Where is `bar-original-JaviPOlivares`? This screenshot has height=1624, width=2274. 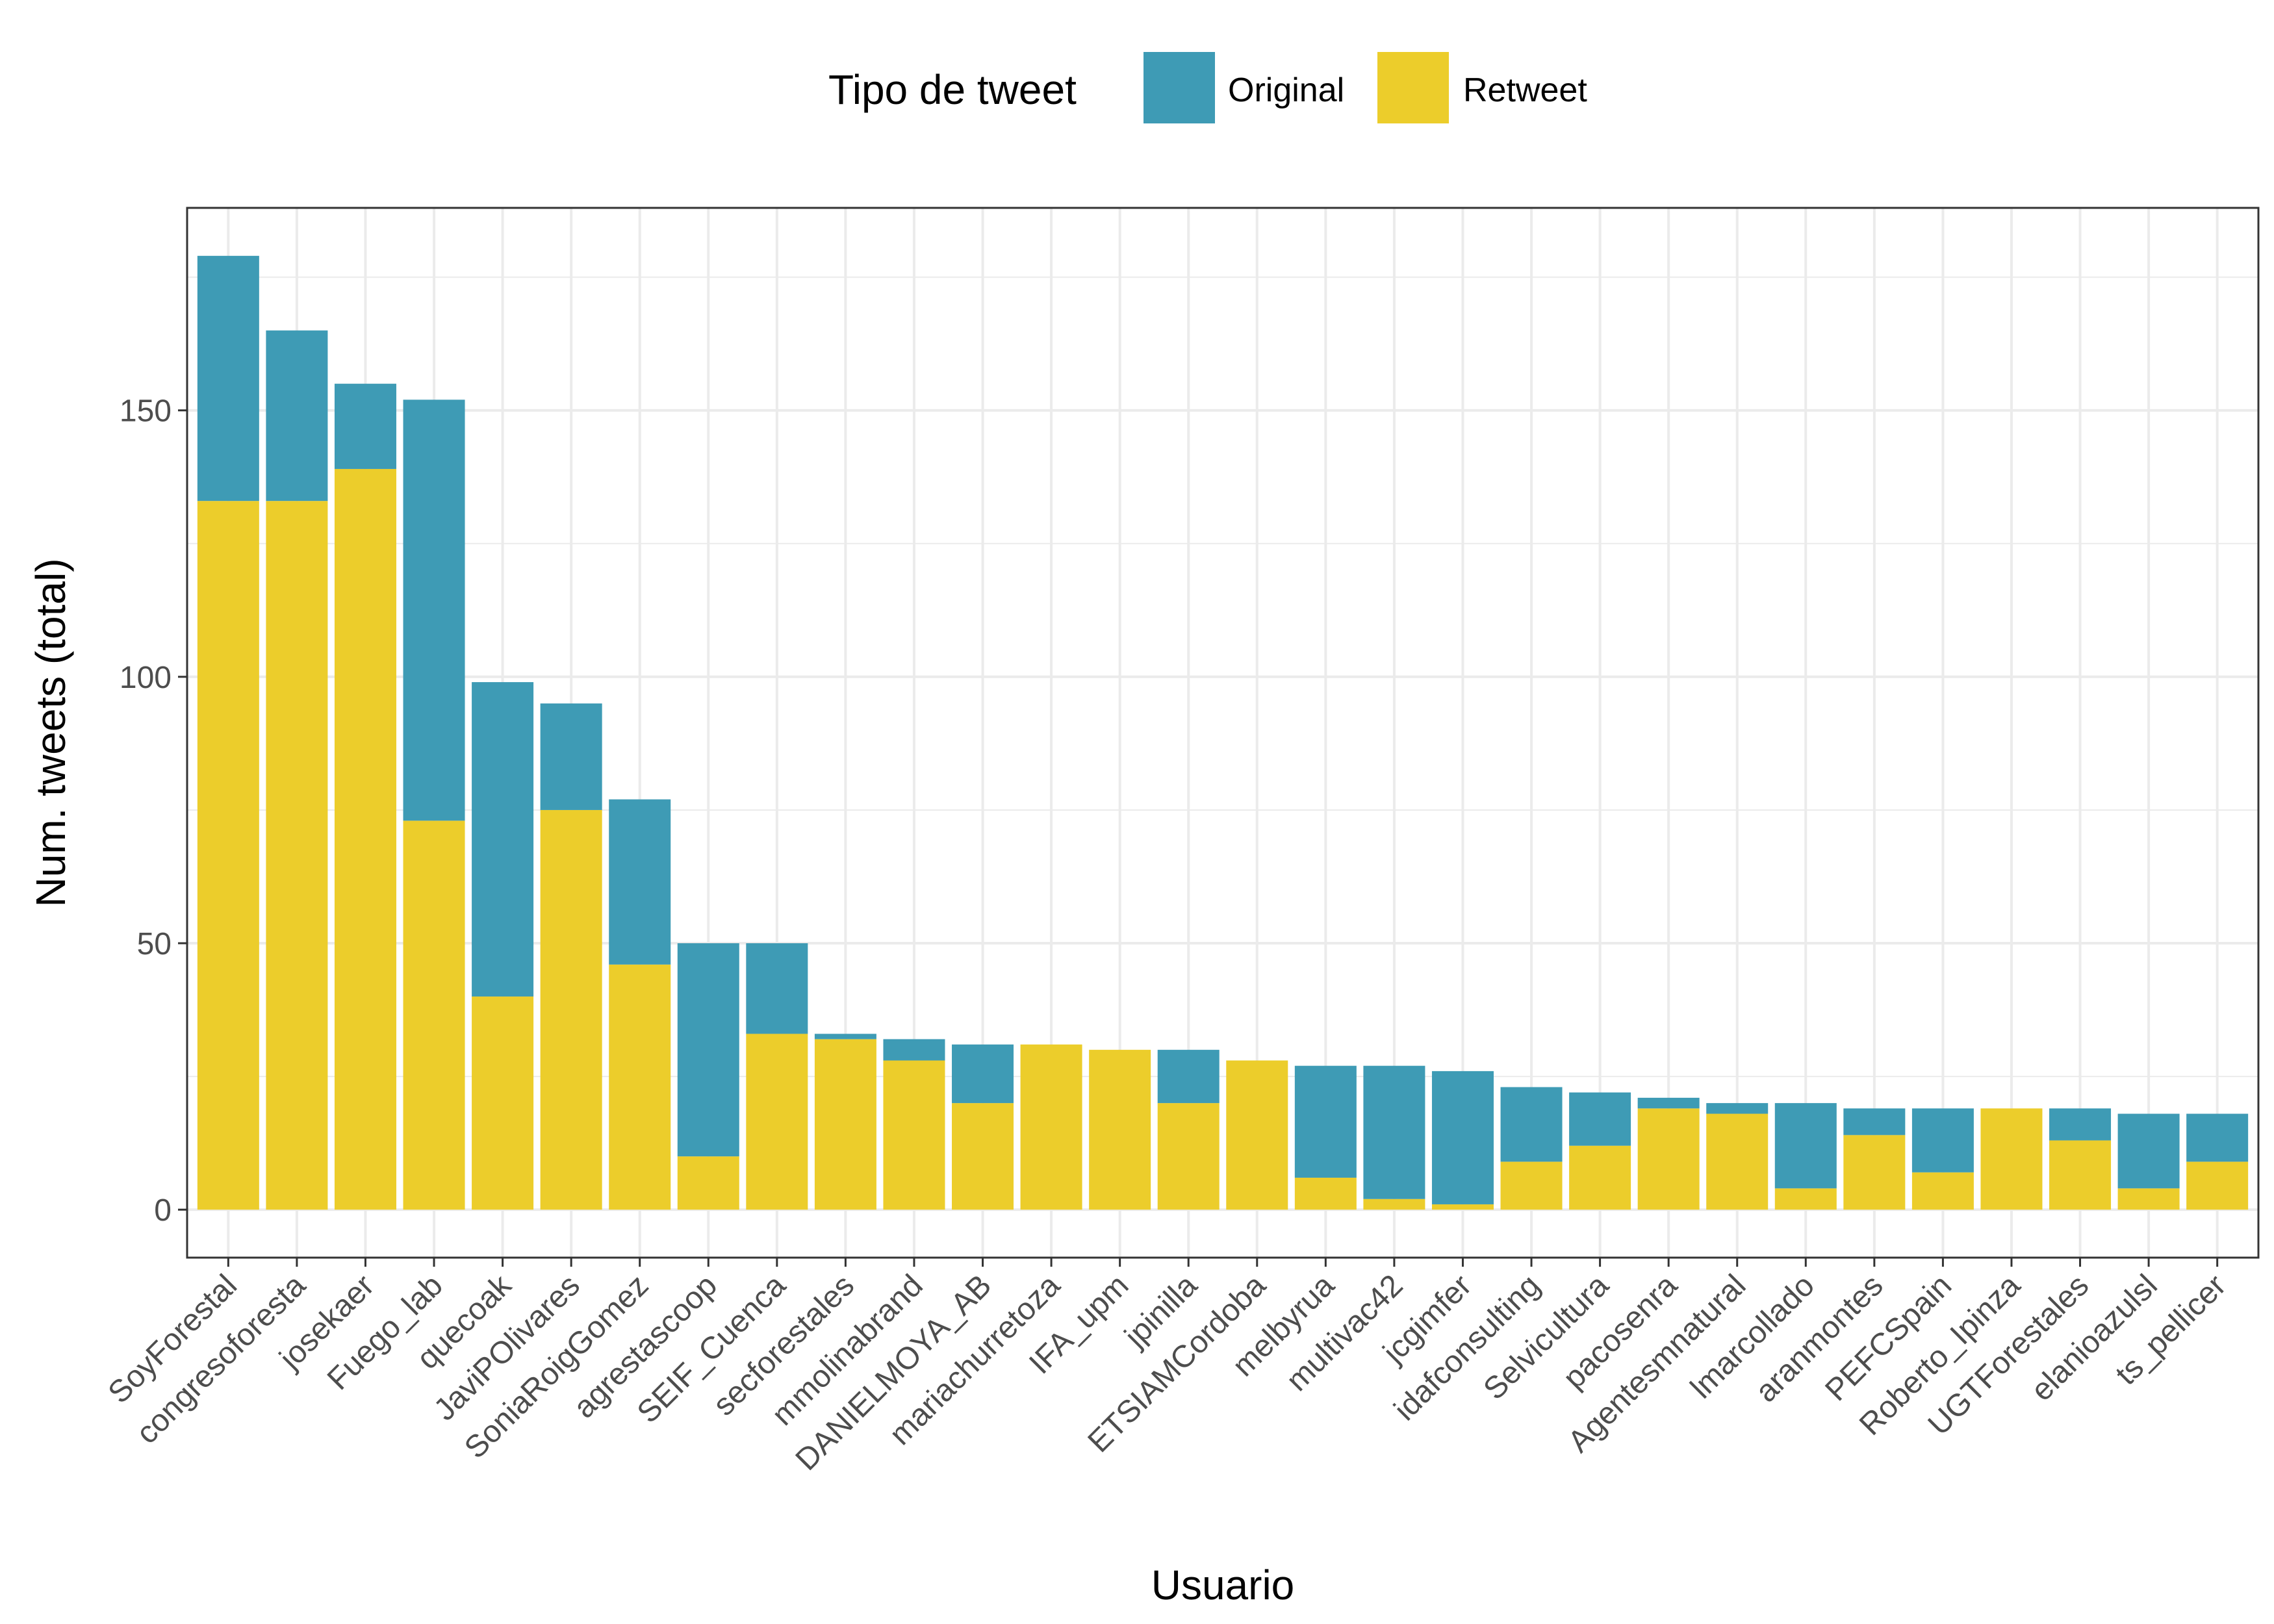
bar-original-JaviPOlivares is located at coordinates (571, 756).